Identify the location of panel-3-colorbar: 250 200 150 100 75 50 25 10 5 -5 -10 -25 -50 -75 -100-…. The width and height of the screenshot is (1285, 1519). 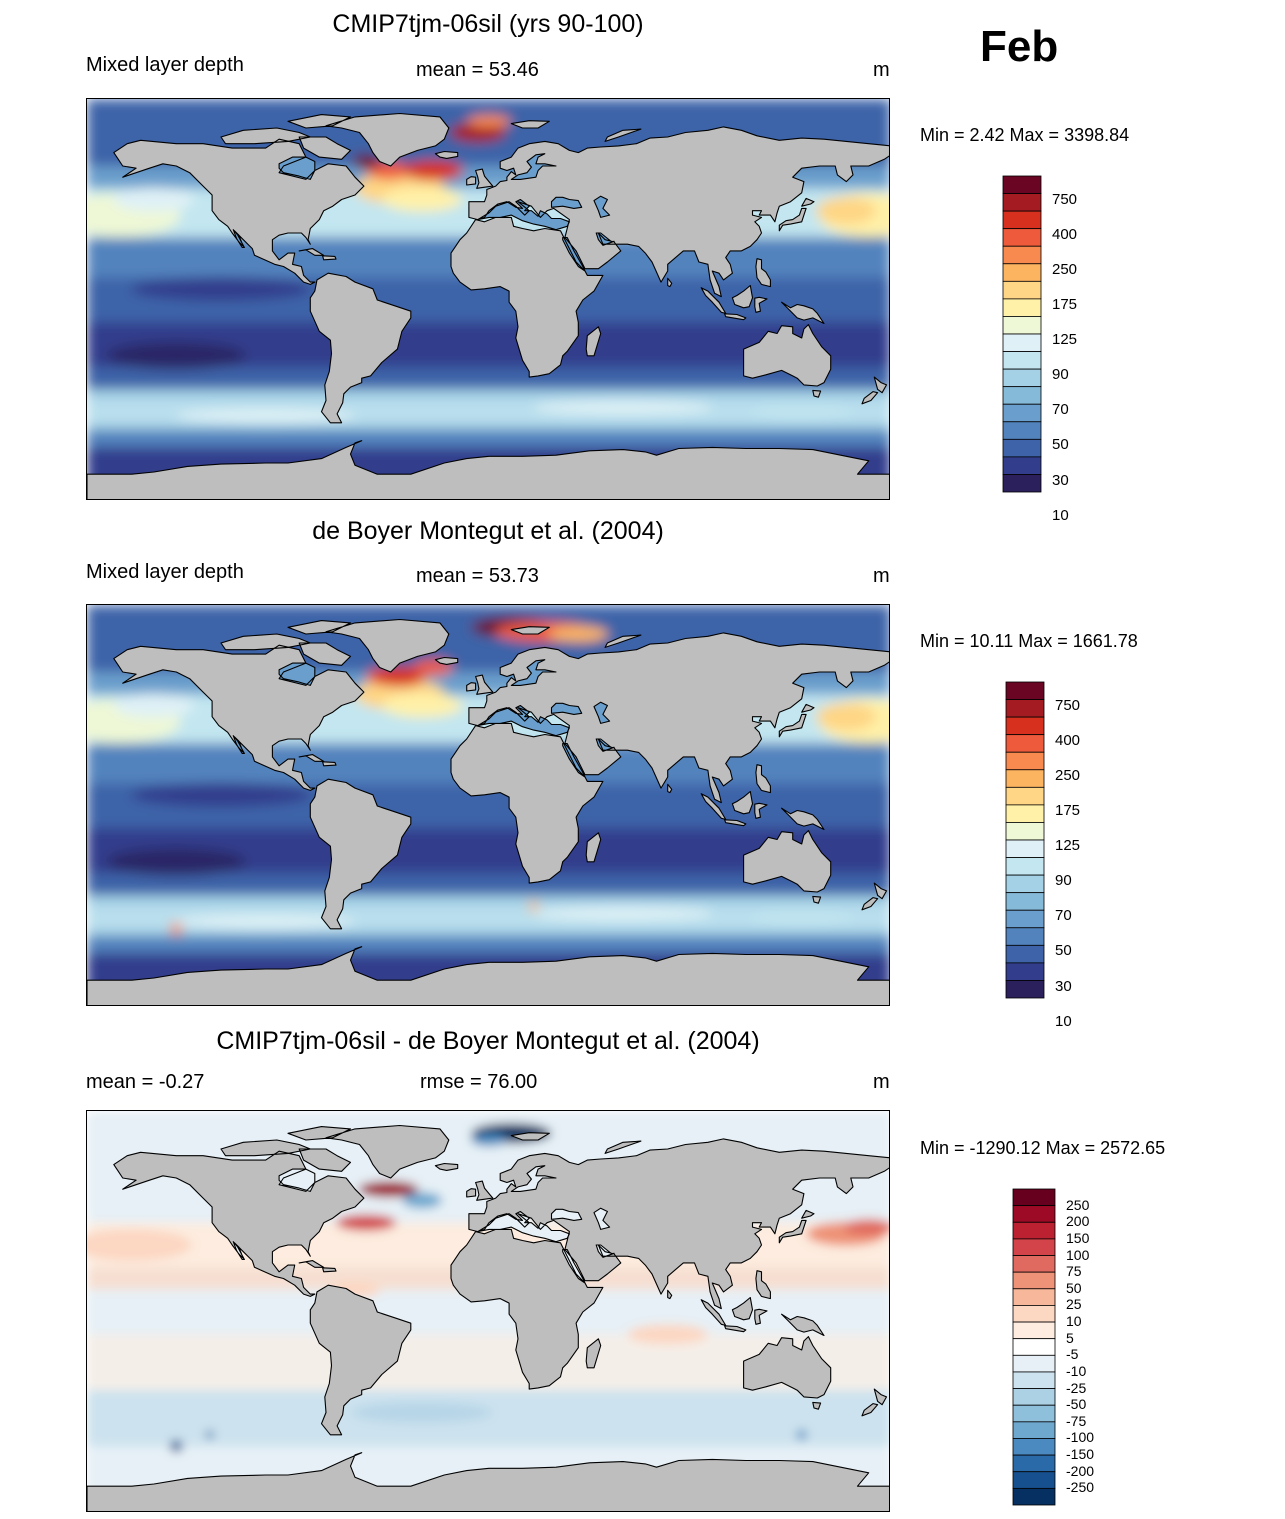
(1062, 1347).